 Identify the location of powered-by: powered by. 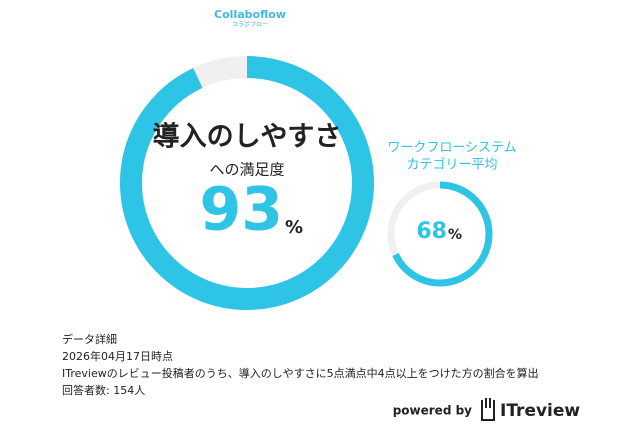
(432, 411).